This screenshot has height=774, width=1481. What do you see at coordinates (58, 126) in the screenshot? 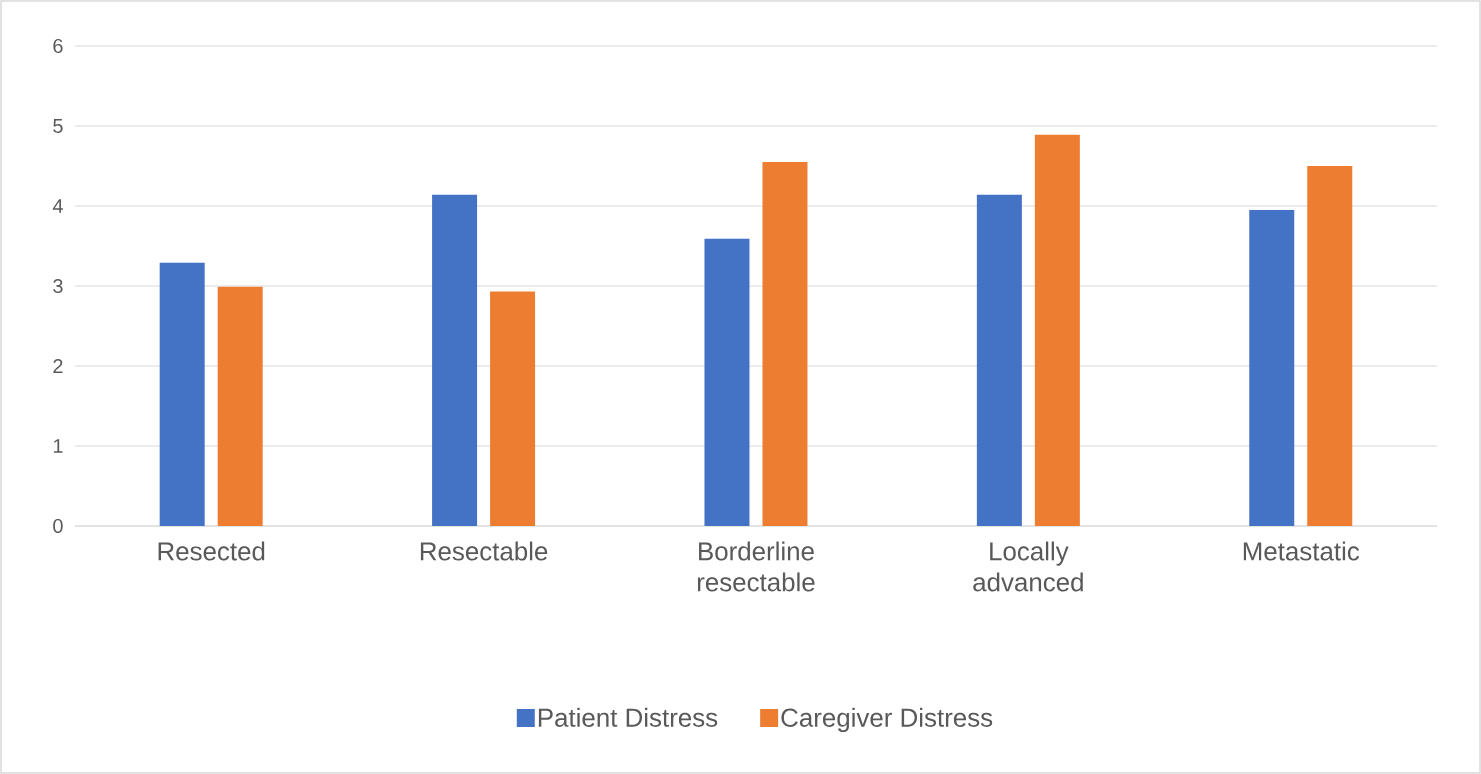
I see `y-tick-label: 5` at bounding box center [58, 126].